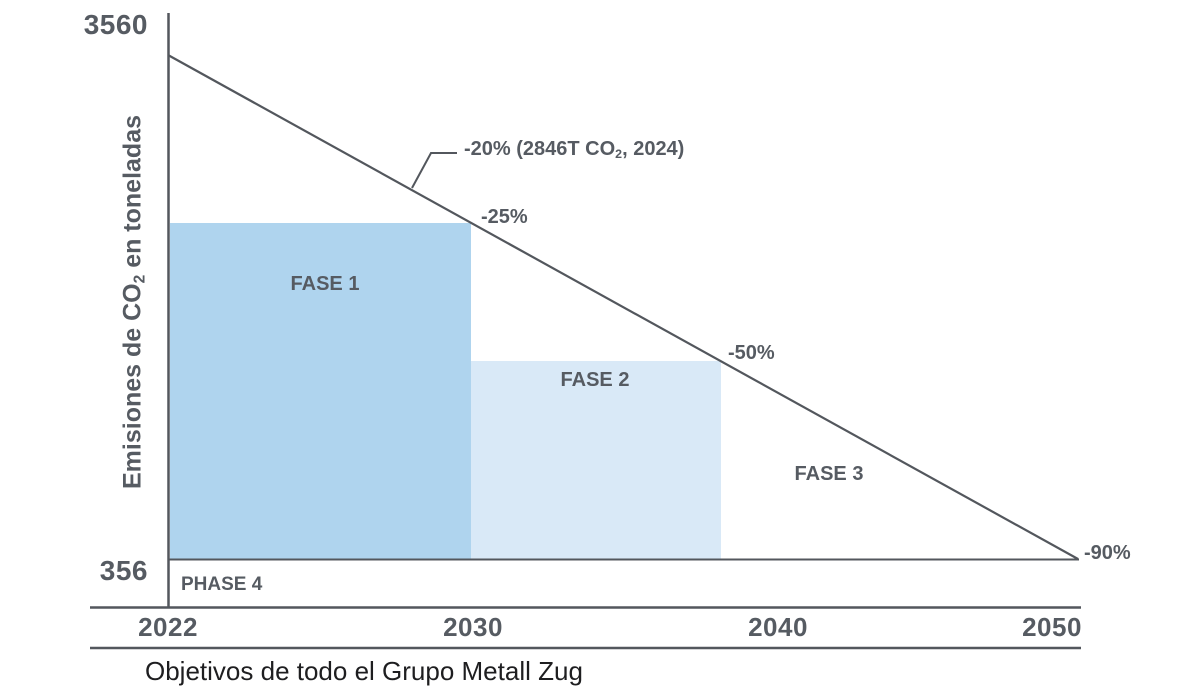 This screenshot has width=1190, height=700. Describe the element at coordinates (222, 584) in the screenshot. I see `phase4-label: PHASE 4` at that location.